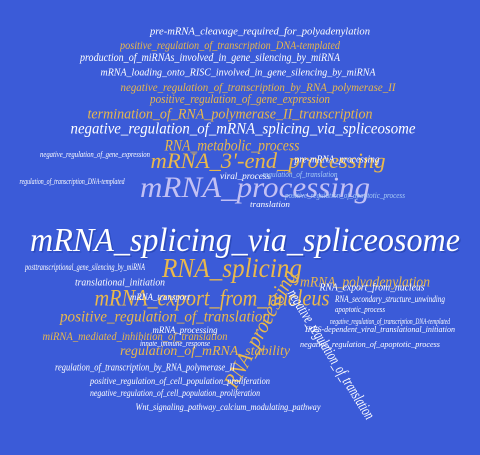 This screenshot has width=480, height=455. Describe the element at coordinates (231, 268) in the screenshot. I see `word: RNA_splicing` at that location.